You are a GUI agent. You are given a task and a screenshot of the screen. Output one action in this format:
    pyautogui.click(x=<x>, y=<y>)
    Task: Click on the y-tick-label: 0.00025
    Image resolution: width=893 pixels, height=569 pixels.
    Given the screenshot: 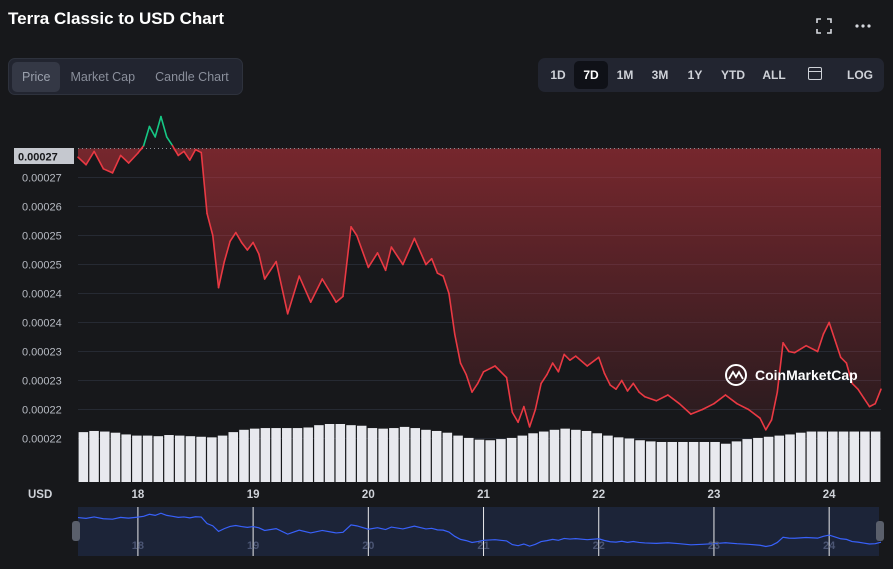 What is the action you would take?
    pyautogui.click(x=42, y=237)
    